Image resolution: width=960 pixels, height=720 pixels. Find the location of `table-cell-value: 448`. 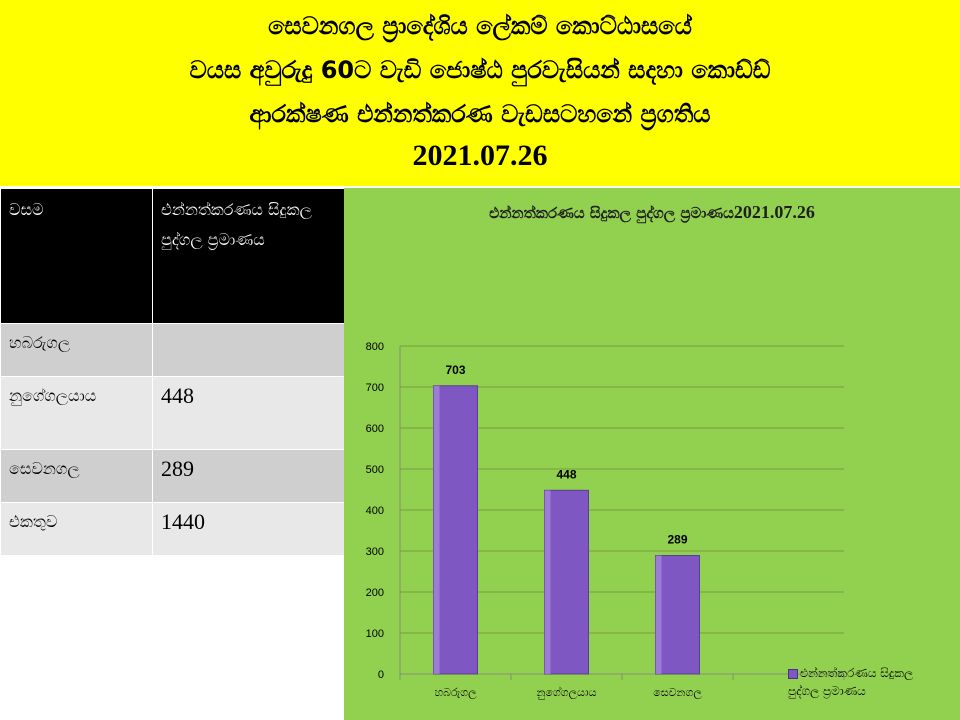

table-cell-value: 448 is located at coordinates (248, 413).